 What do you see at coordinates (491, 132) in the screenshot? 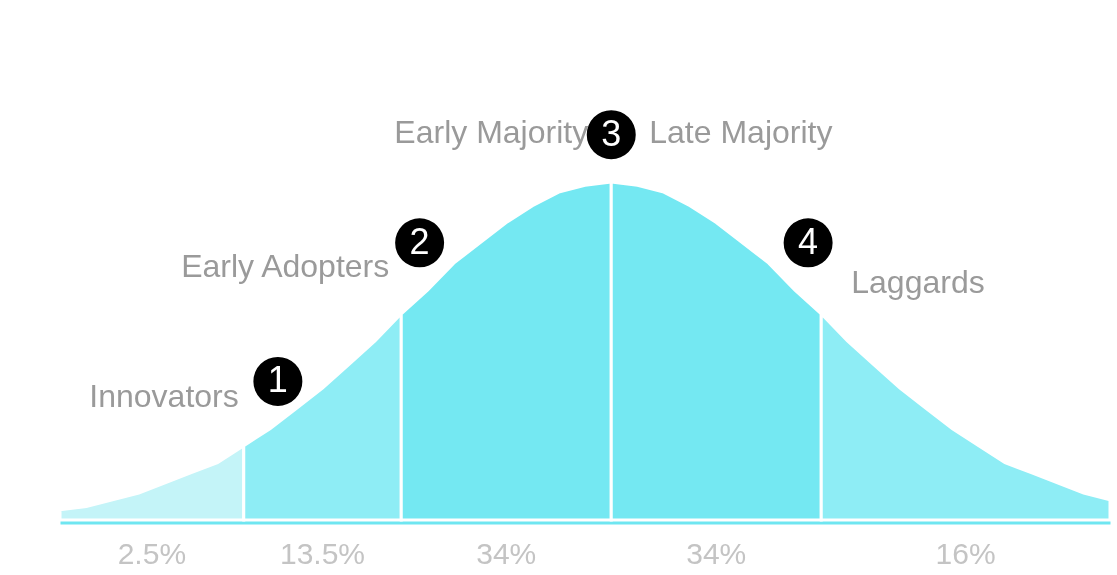
I see `series-label: Early Majority` at bounding box center [491, 132].